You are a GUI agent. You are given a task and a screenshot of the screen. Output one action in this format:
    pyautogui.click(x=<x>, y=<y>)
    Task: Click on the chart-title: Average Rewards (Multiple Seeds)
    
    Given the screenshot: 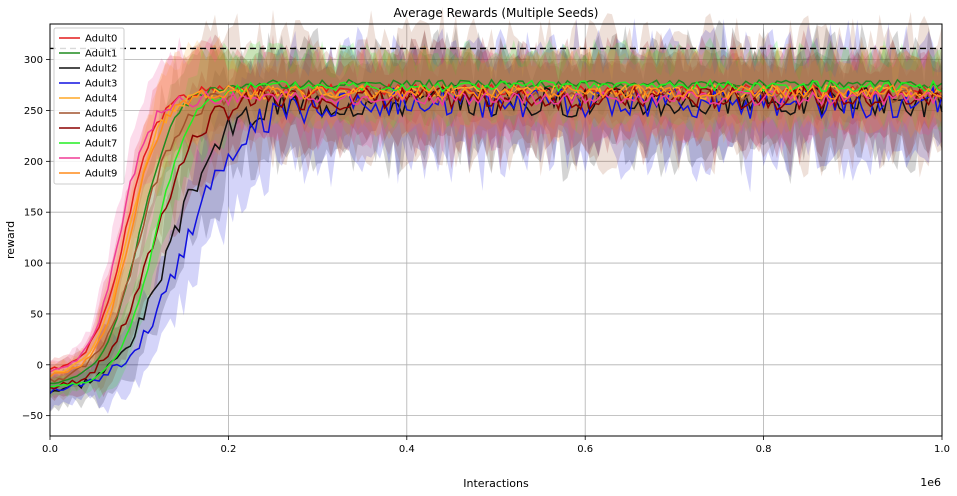 What is the action you would take?
    pyautogui.click(x=496, y=13)
    